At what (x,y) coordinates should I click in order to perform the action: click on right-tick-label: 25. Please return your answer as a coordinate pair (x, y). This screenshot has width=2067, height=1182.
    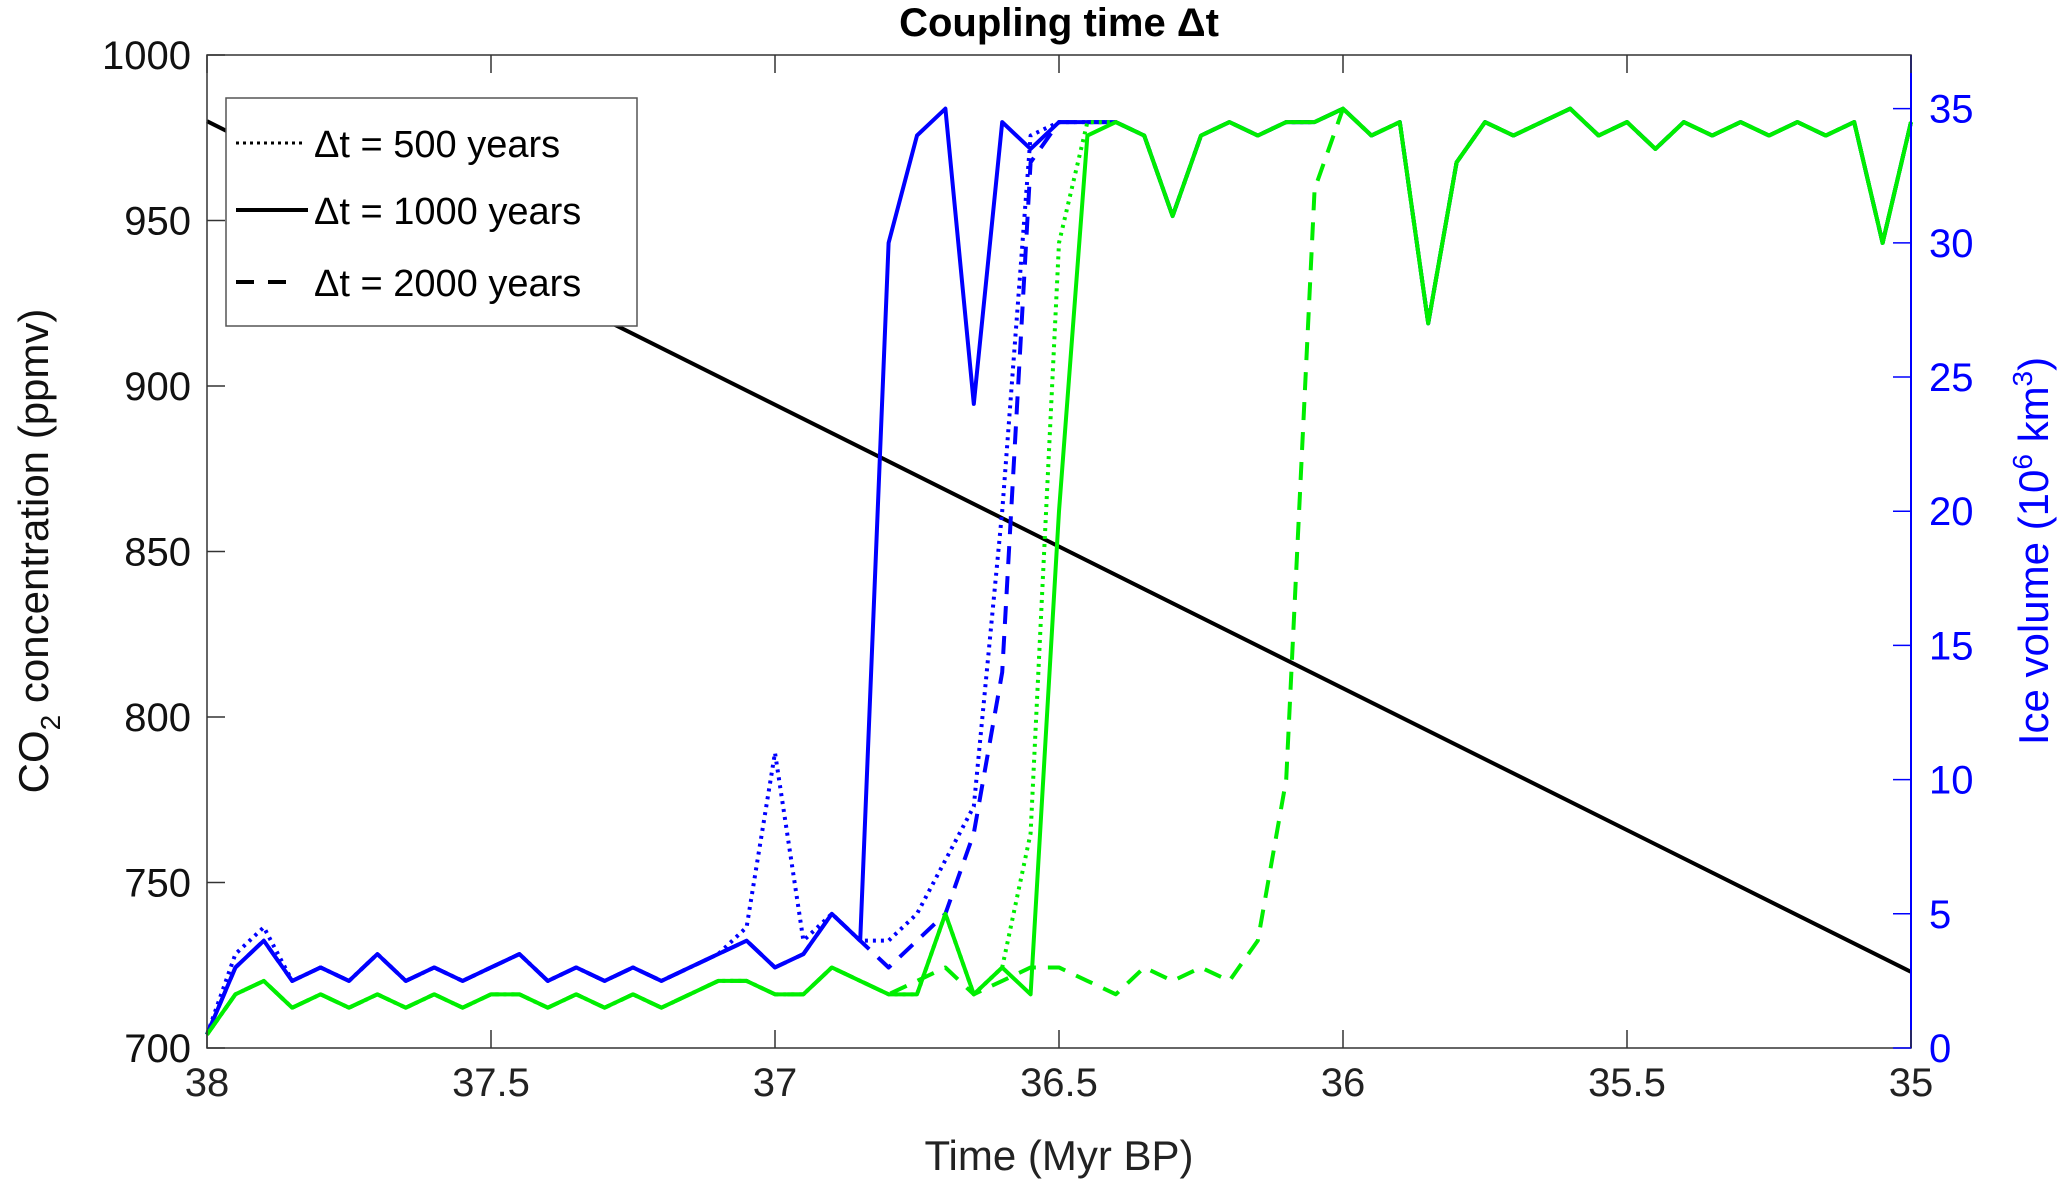
    Looking at the image, I should click on (1951, 378).